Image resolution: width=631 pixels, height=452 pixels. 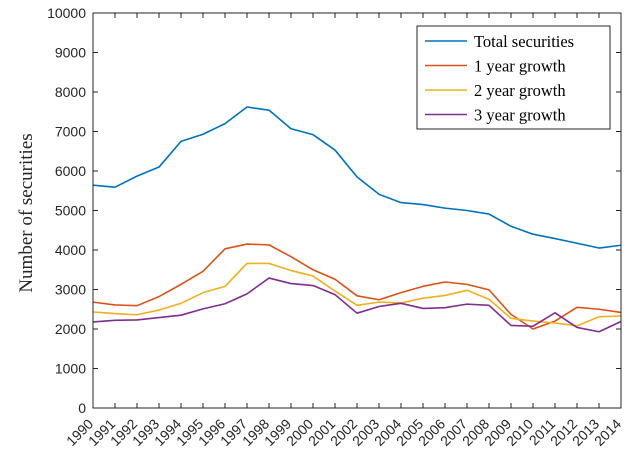 I want to click on y-tick-label: 1000, so click(x=70, y=369).